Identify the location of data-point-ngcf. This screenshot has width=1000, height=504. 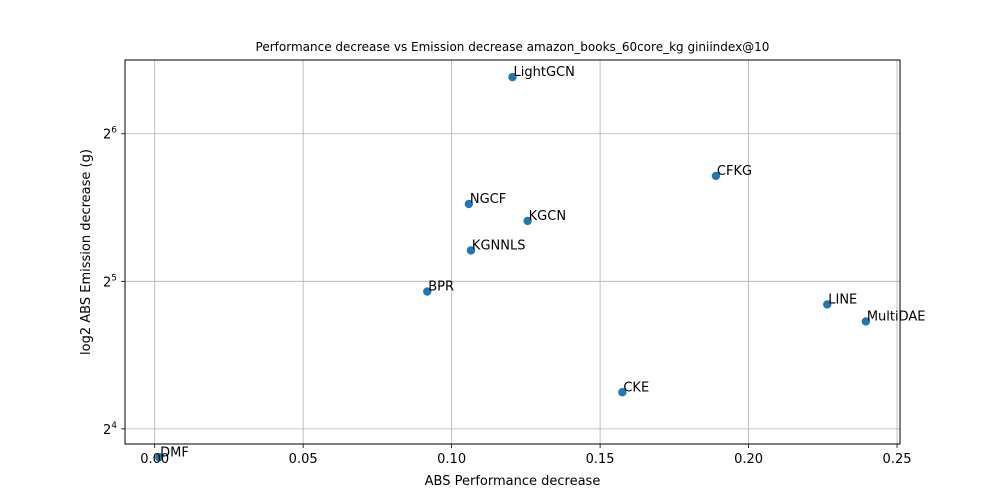
(469, 204).